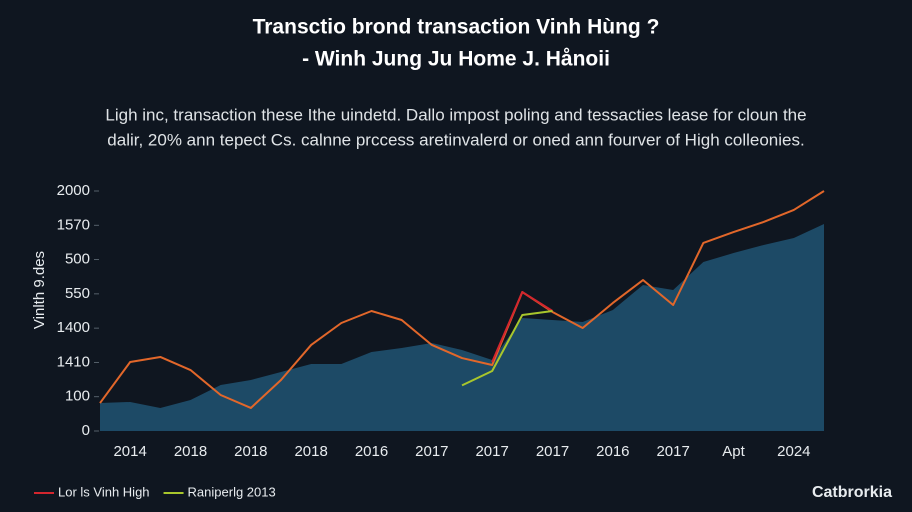 Image resolution: width=912 pixels, height=512 pixels. What do you see at coordinates (793, 451) in the screenshot?
I see `x-tick-label: 2024` at bounding box center [793, 451].